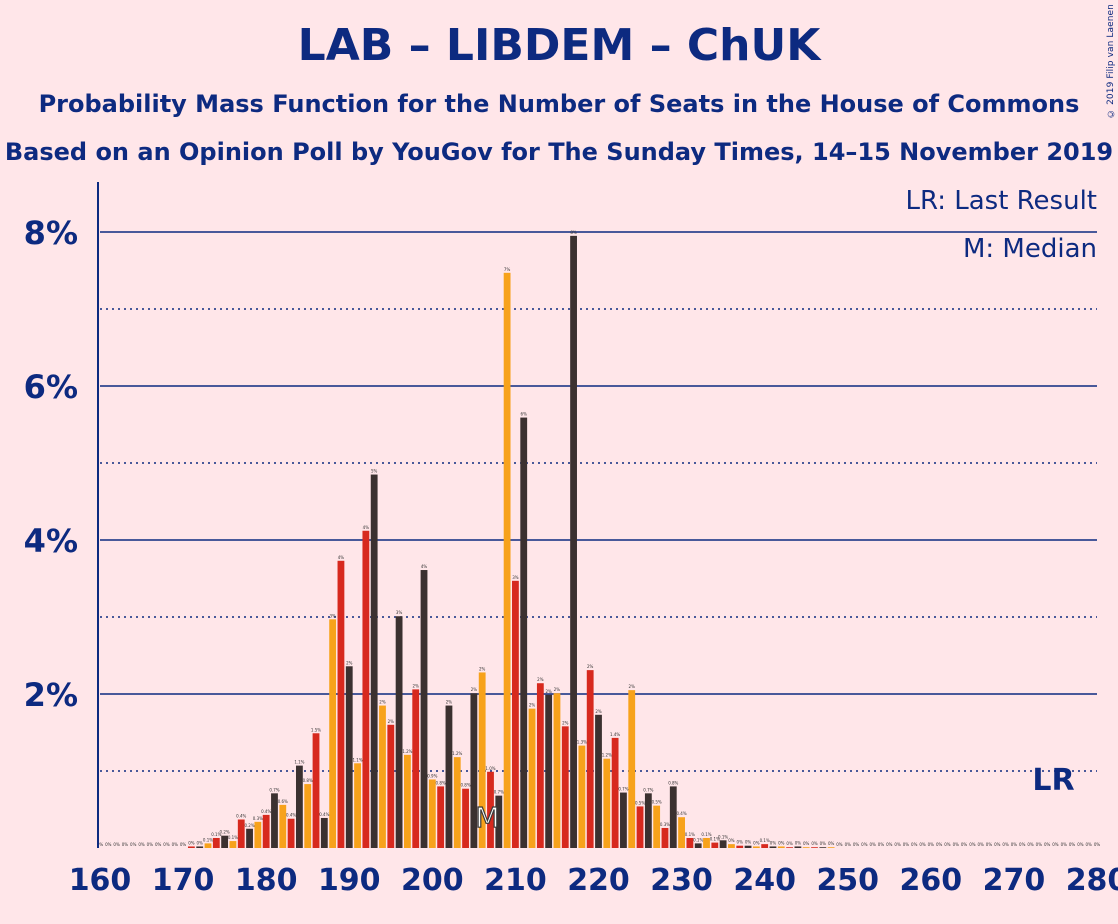 This screenshot has height=924, width=1118. What do you see at coordinates (216, 834) in the screenshot?
I see `data-label-seat-174: 0.1%` at bounding box center [216, 834].